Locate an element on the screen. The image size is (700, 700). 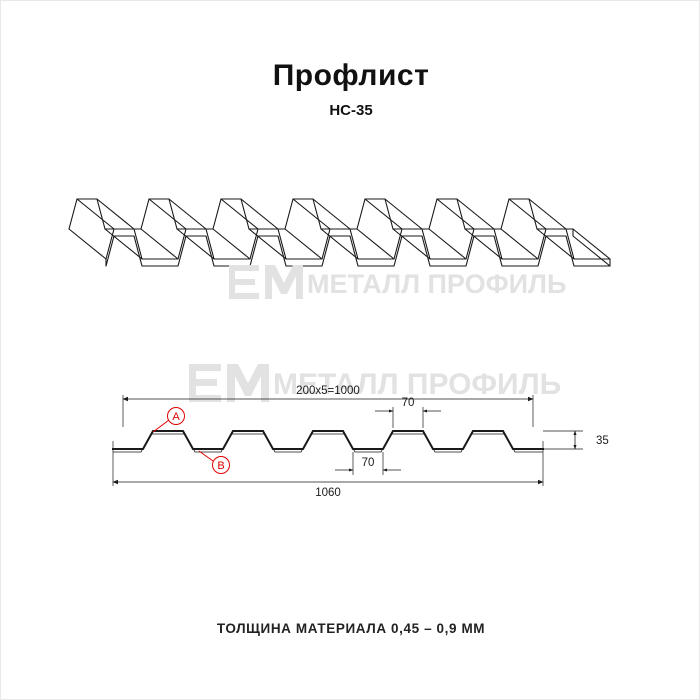
dim-rib-top-label: 70 is located at coordinates (408, 403).